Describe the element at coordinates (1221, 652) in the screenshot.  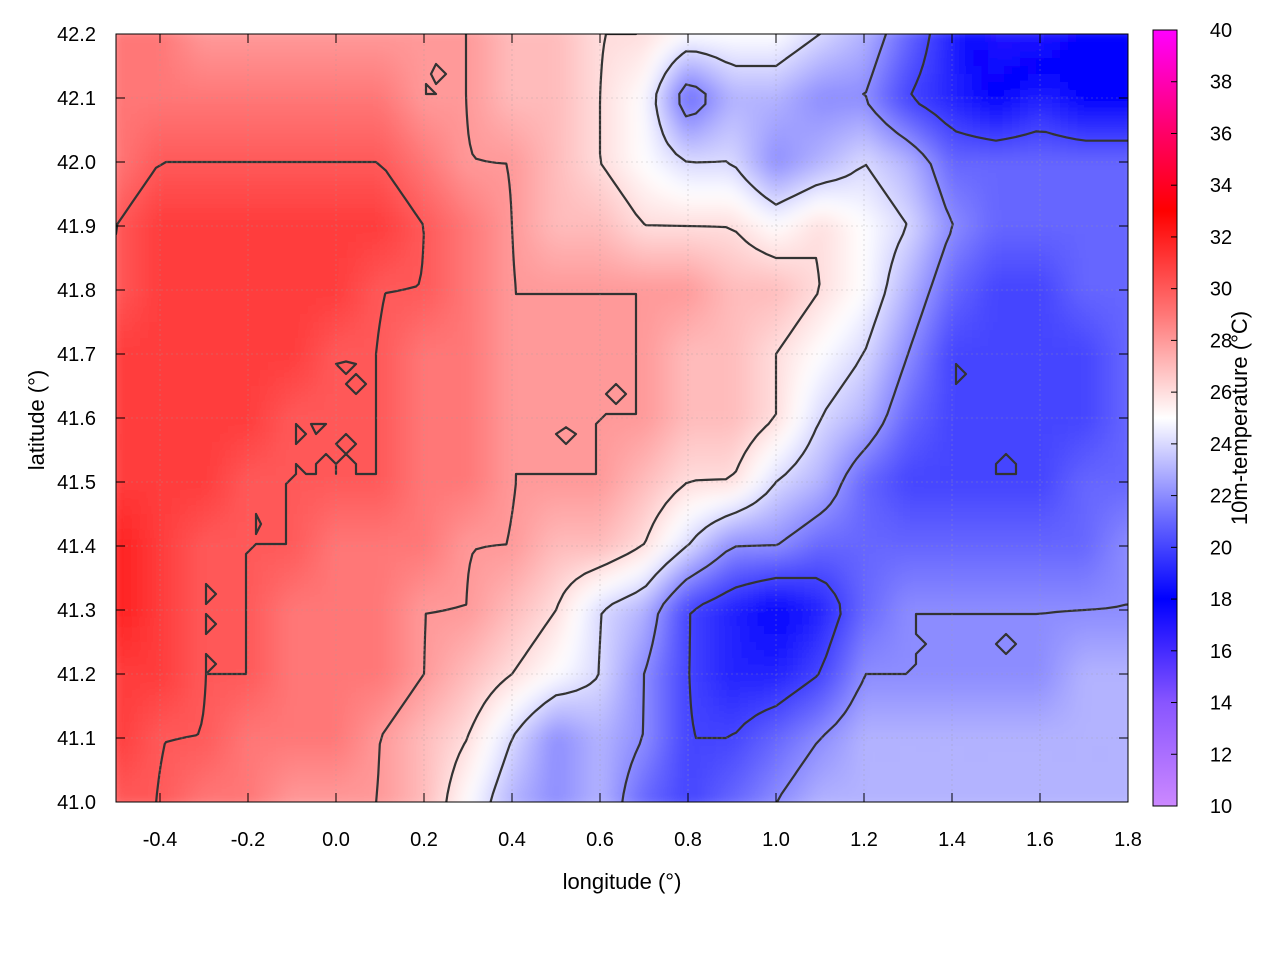
I see `colorbar-tick-label: 16` at that location.